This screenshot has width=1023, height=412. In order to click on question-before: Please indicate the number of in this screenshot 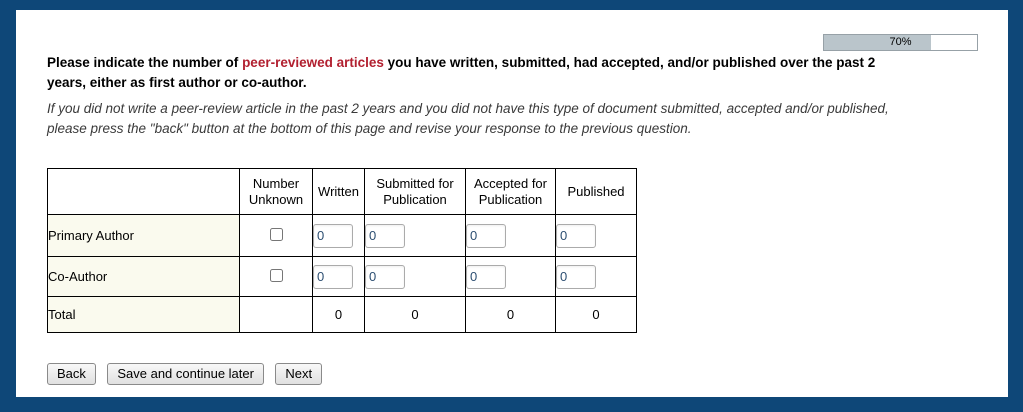, I will do `click(145, 62)`.